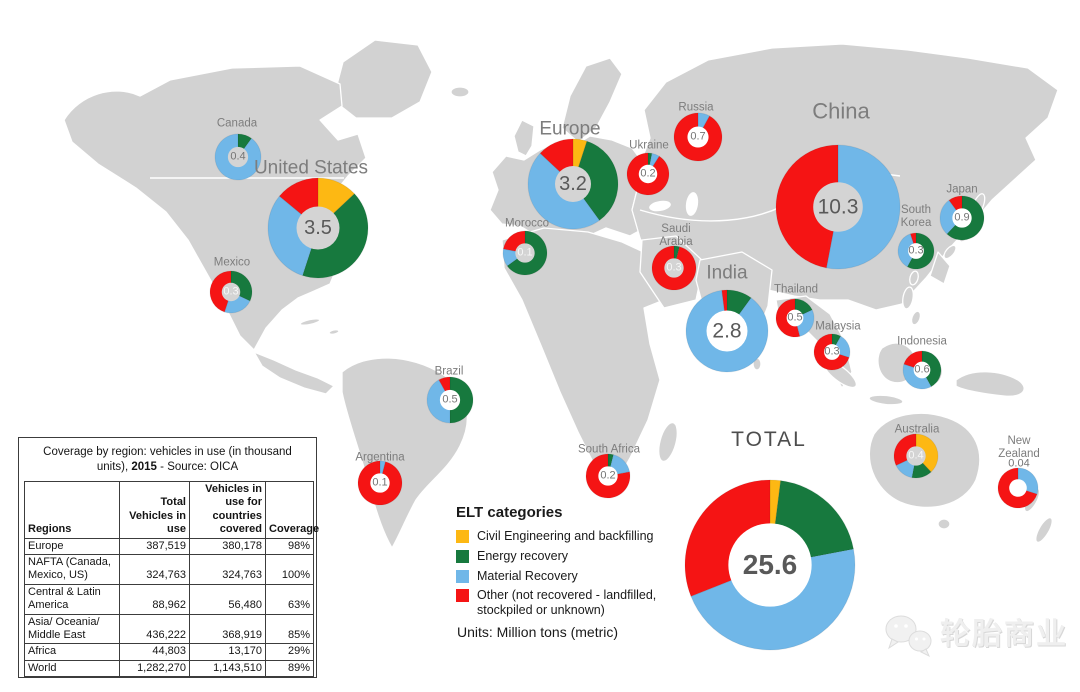 This screenshot has width=1080, height=692. What do you see at coordinates (311, 168) in the screenshot?
I see `label-united-states: United States` at bounding box center [311, 168].